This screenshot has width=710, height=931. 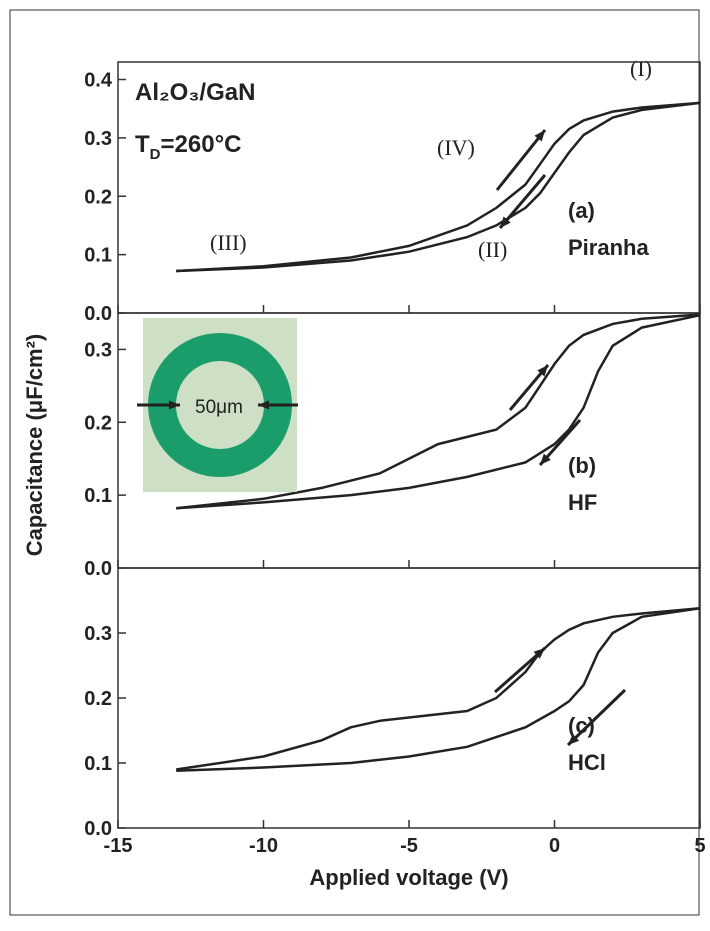 What do you see at coordinates (98, 81) in the screenshot?
I see `y-tick-label: 0.4` at bounding box center [98, 81].